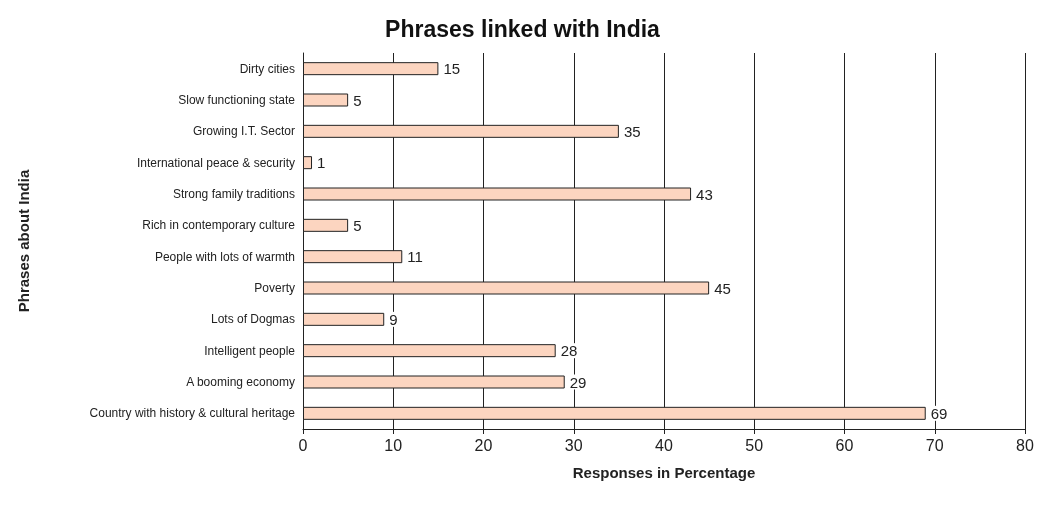  What do you see at coordinates (215, 162) in the screenshot?
I see `y-tick-label: International peace & security` at bounding box center [215, 162].